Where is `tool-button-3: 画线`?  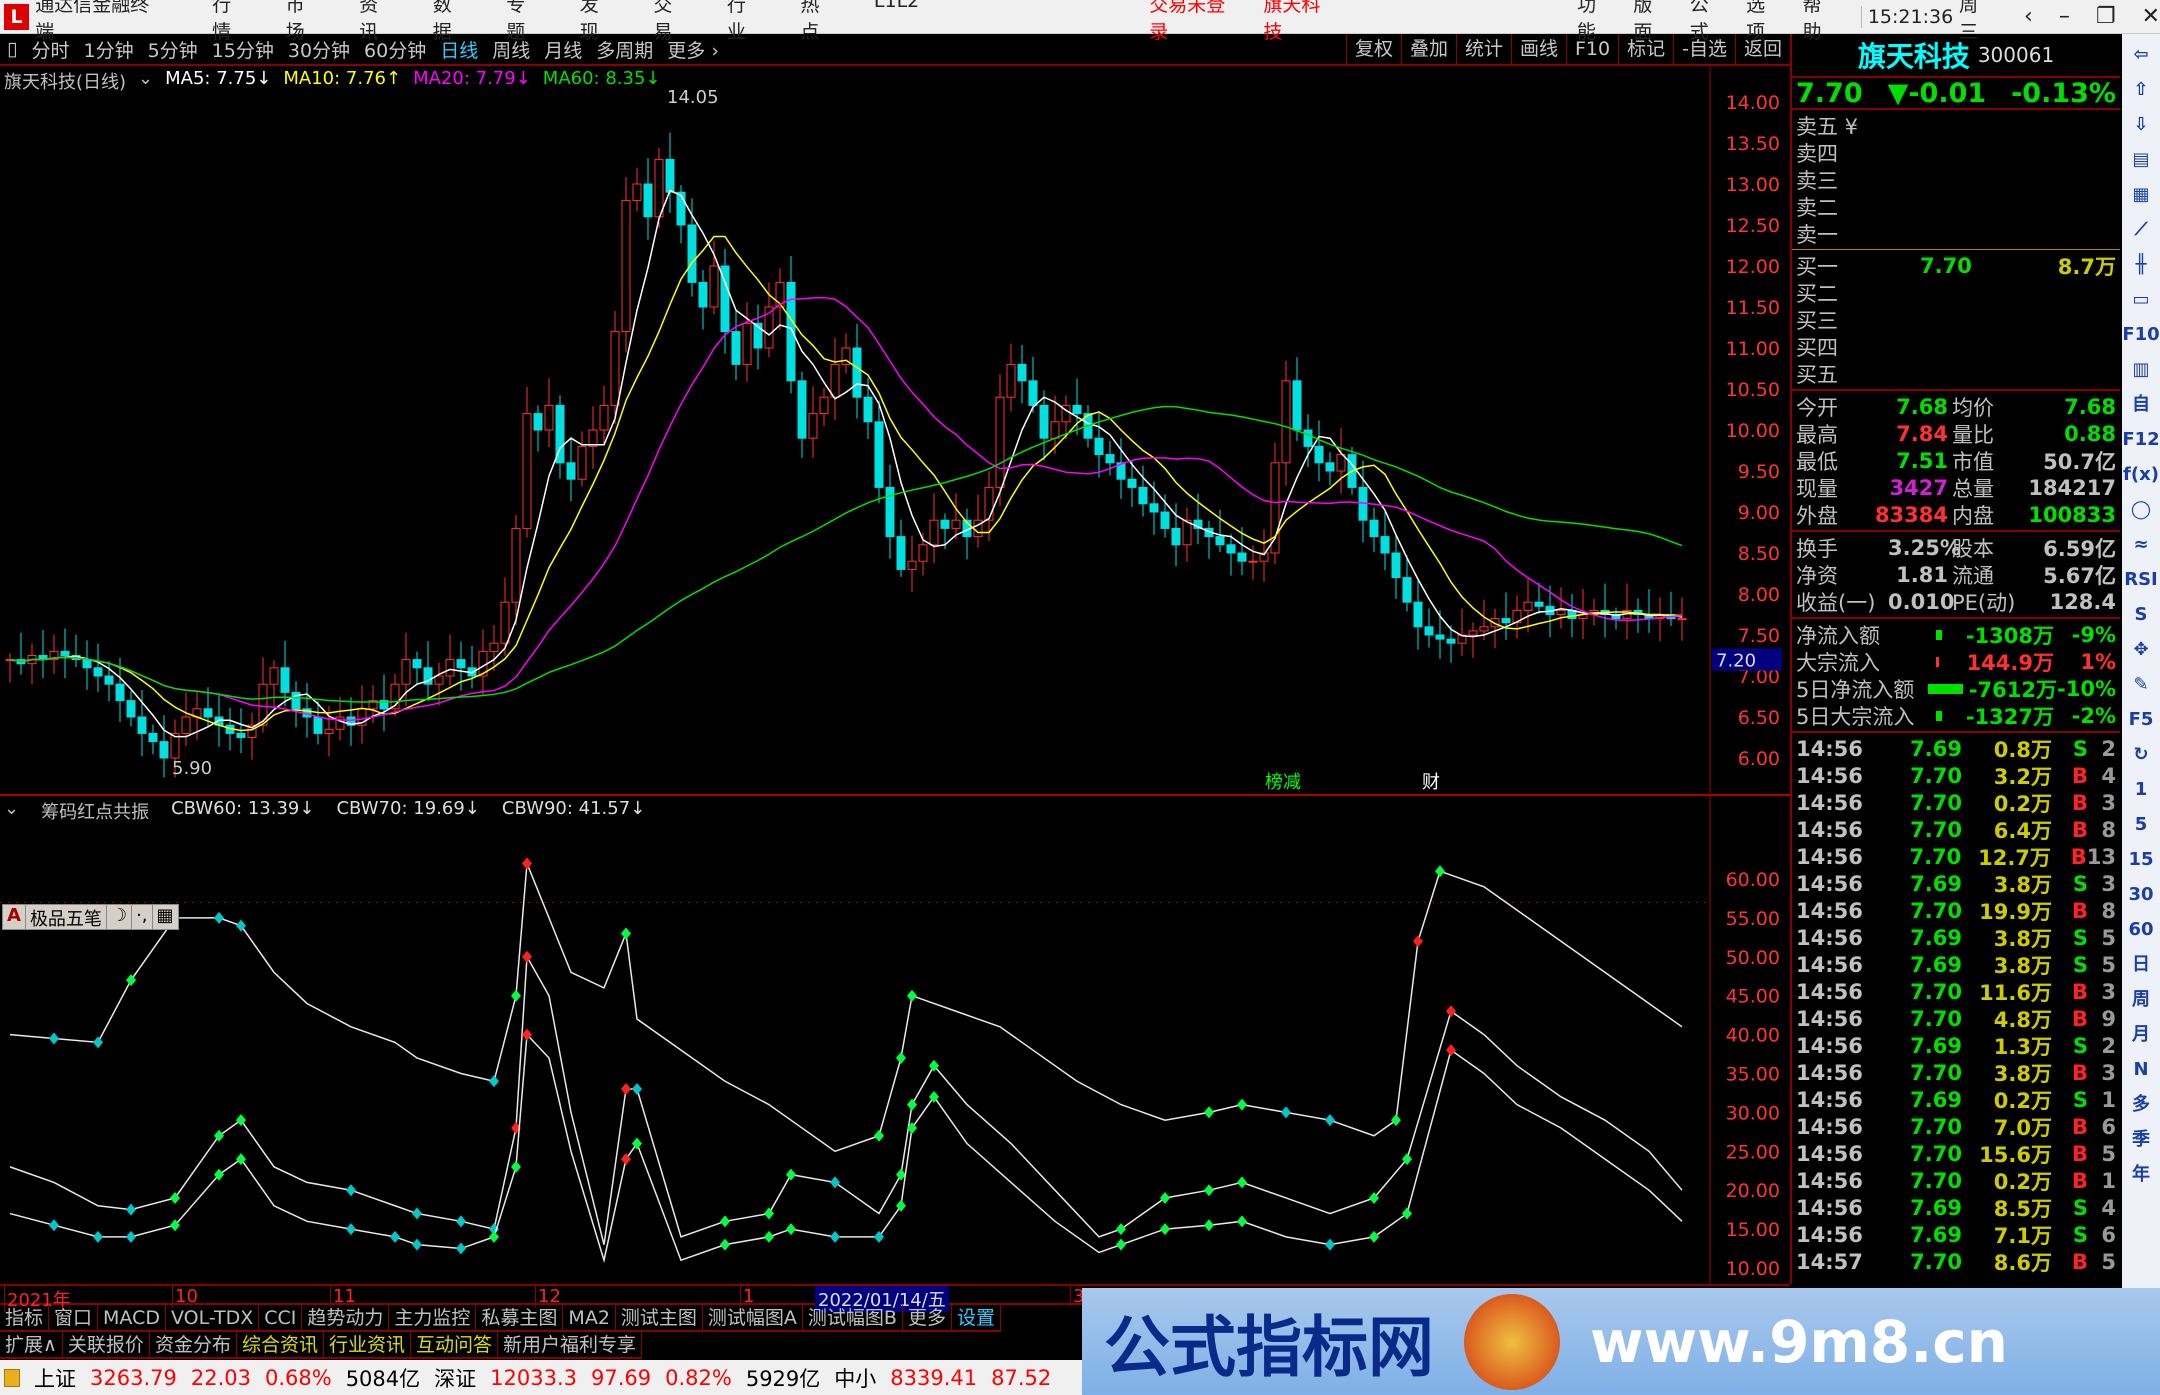
tool-button-3: 画线 is located at coordinates (1538, 49).